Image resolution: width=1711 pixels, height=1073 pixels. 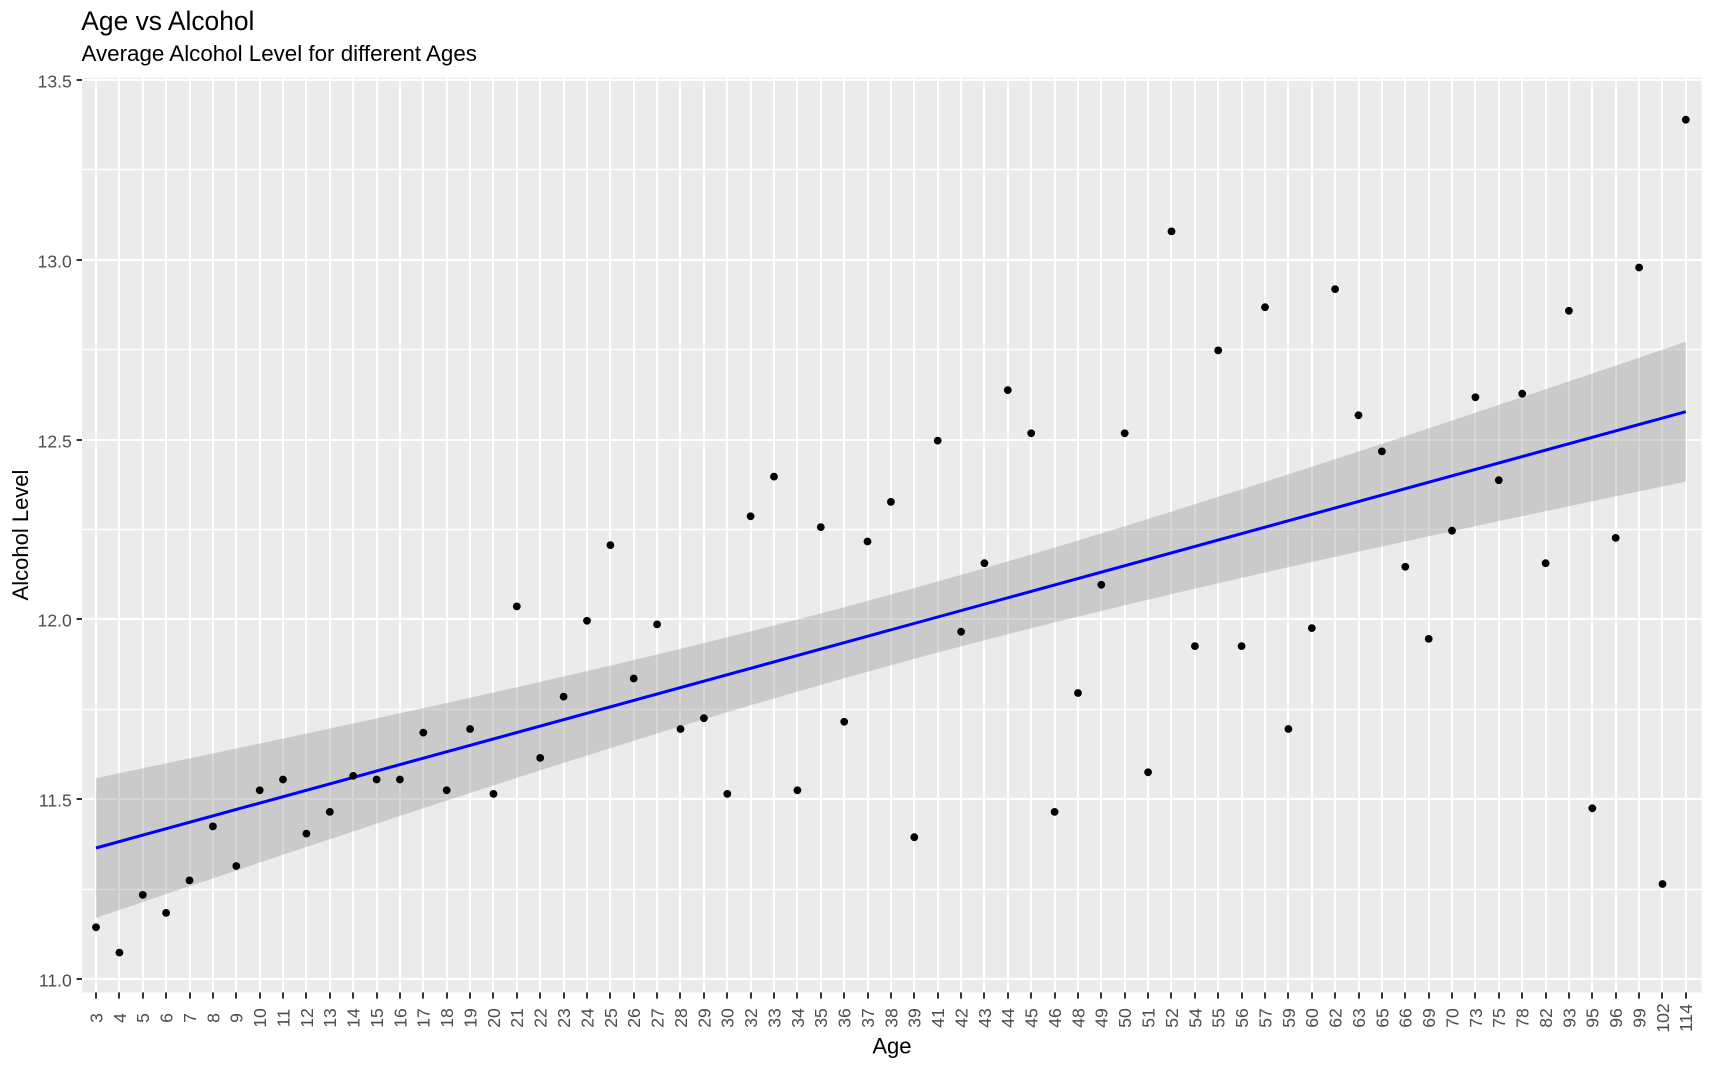 What do you see at coordinates (167, 1018) in the screenshot?
I see `svg-text: 6` at bounding box center [167, 1018].